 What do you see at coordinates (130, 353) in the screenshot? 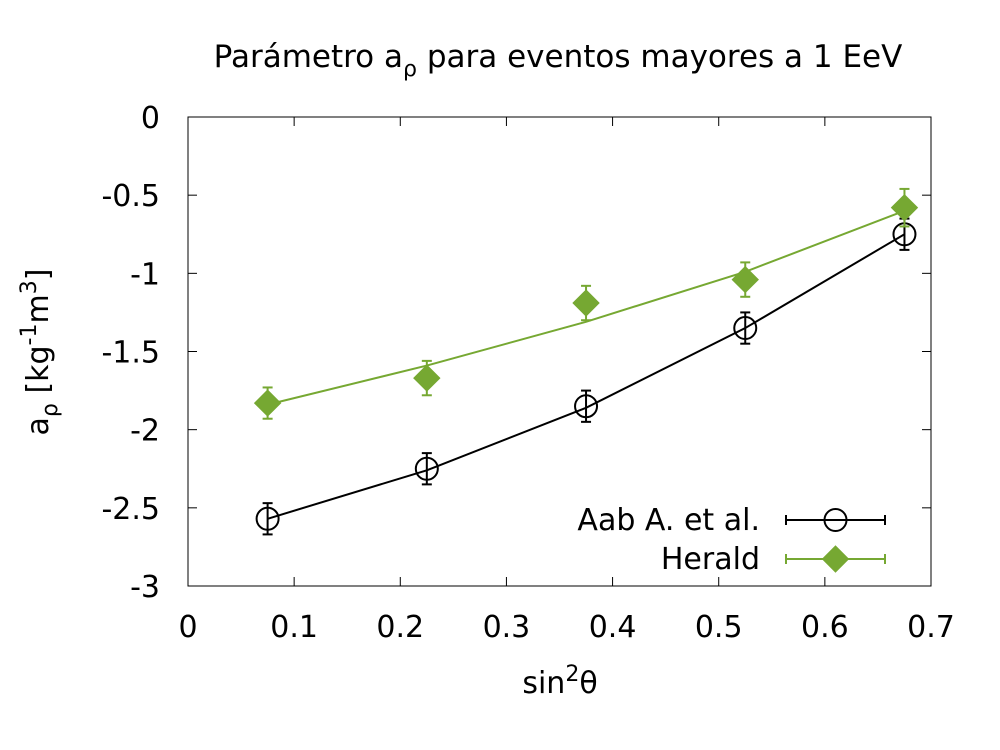
I see `y-tick-label: -1.5` at bounding box center [130, 353].